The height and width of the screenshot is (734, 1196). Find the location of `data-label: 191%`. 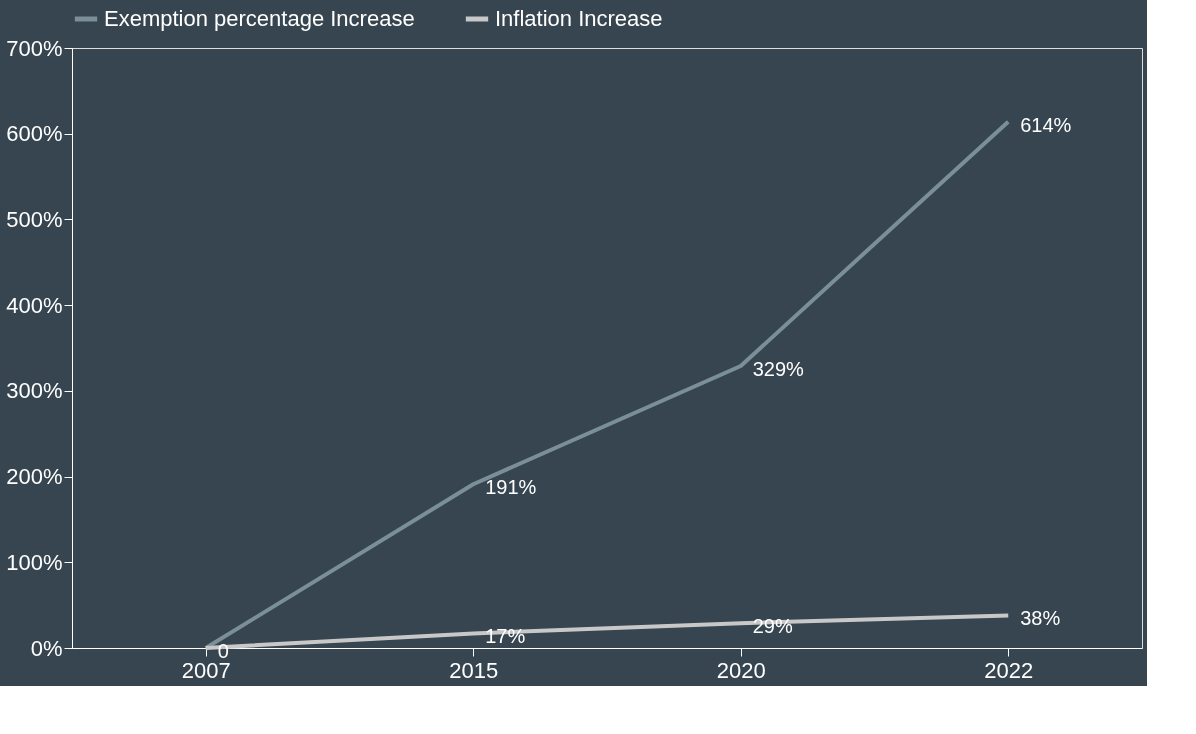

data-label: 191% is located at coordinates (511, 487).